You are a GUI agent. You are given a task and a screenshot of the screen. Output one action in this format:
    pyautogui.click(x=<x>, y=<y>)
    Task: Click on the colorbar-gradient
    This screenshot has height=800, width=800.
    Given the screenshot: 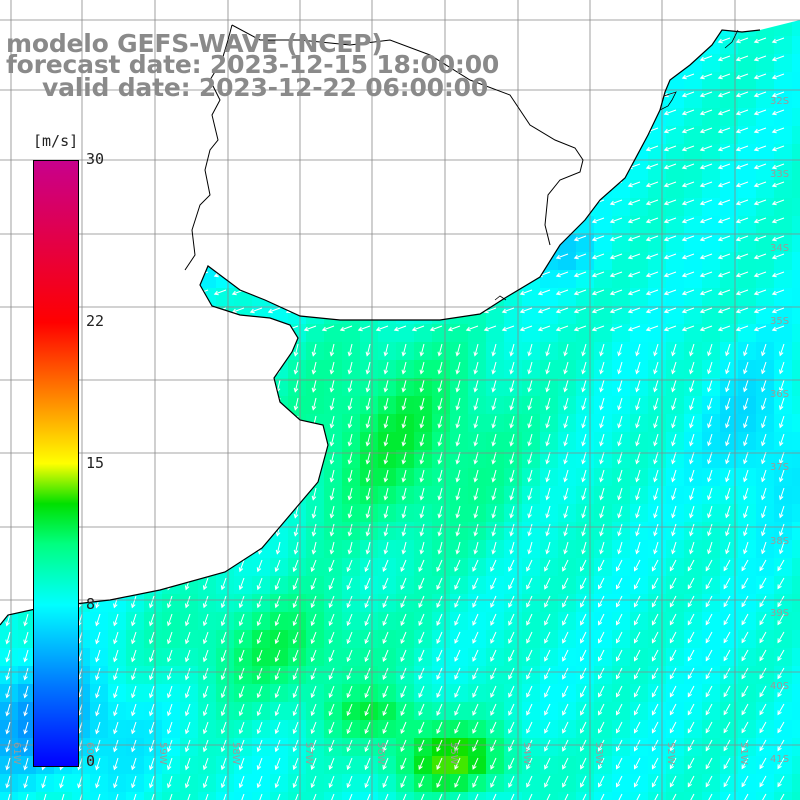 What is the action you would take?
    pyautogui.click(x=56, y=463)
    